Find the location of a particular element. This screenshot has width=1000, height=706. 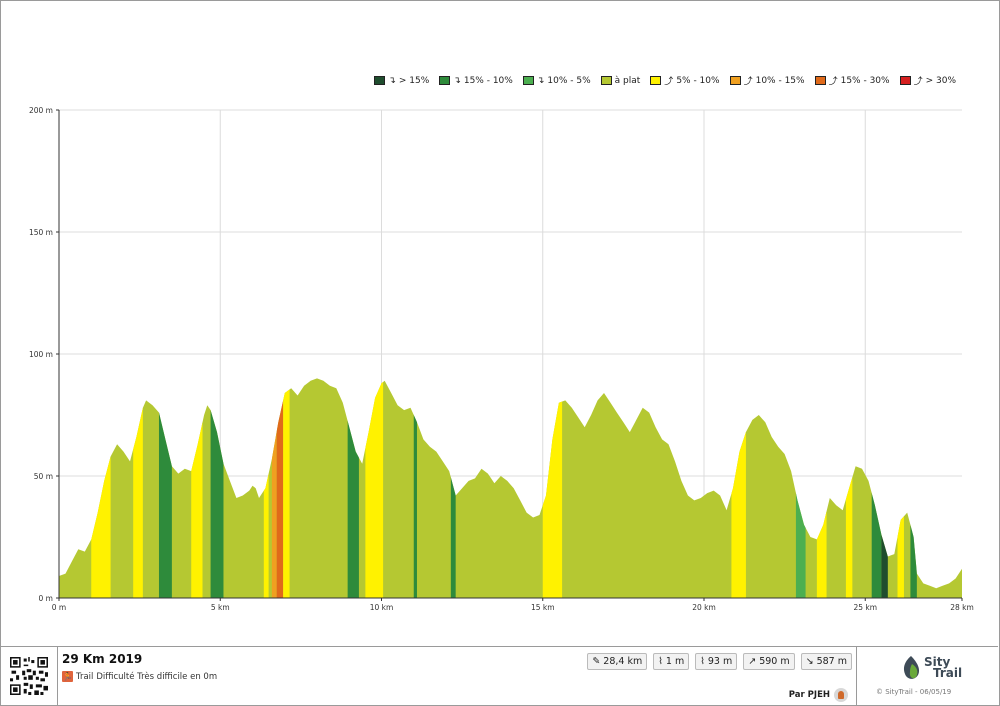

brand-line-2: Trail is located at coordinates (948, 673).